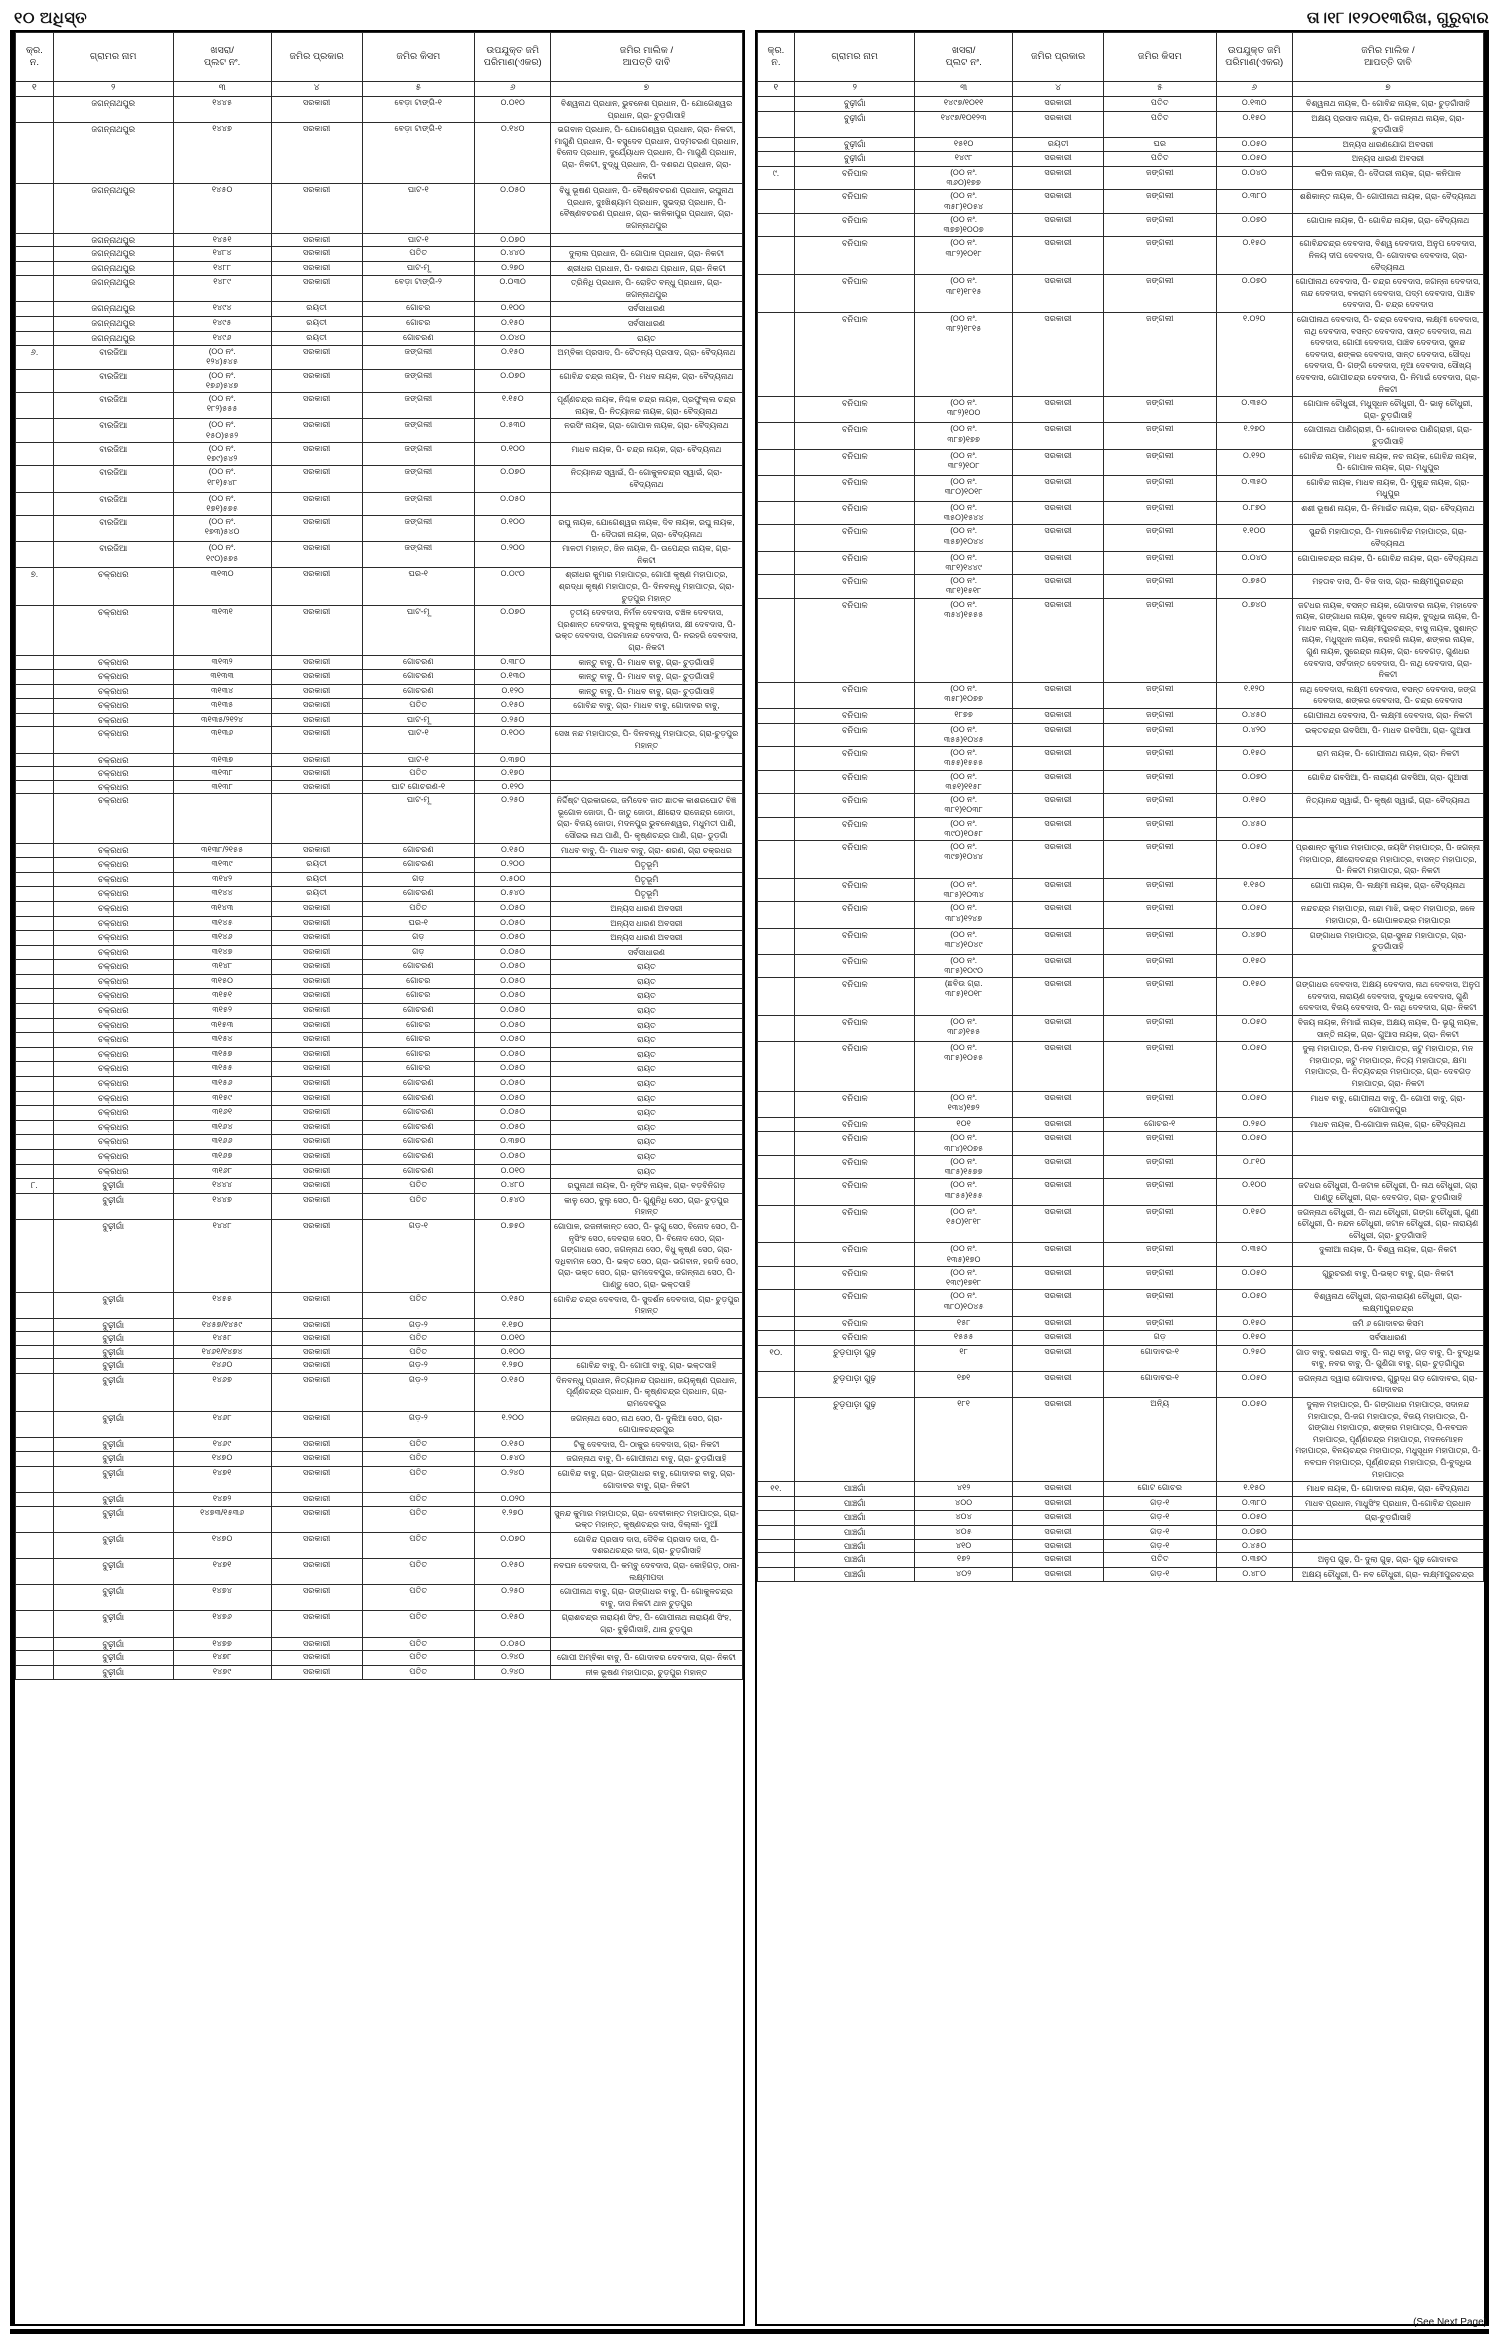 This screenshot has width=1497, height=2334. Describe the element at coordinates (418, 324) in the screenshot. I see `cell-kind: ଗୋଚର` at that location.